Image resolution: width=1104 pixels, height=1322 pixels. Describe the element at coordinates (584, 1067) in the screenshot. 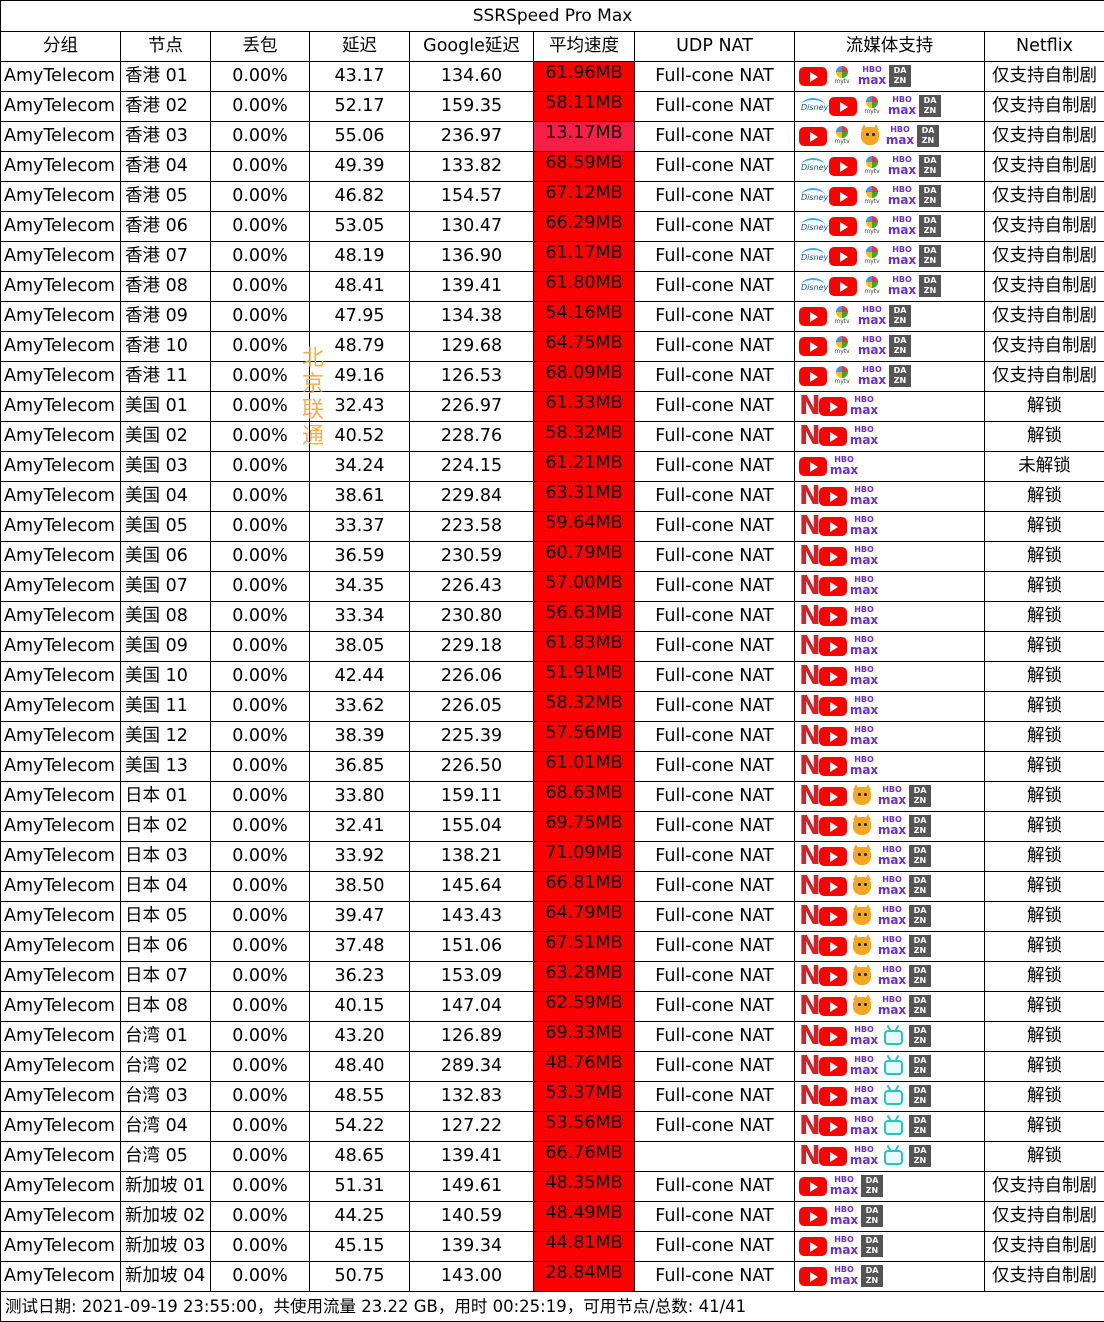

I see `cell-avg-speed: 48.76MB` at that location.